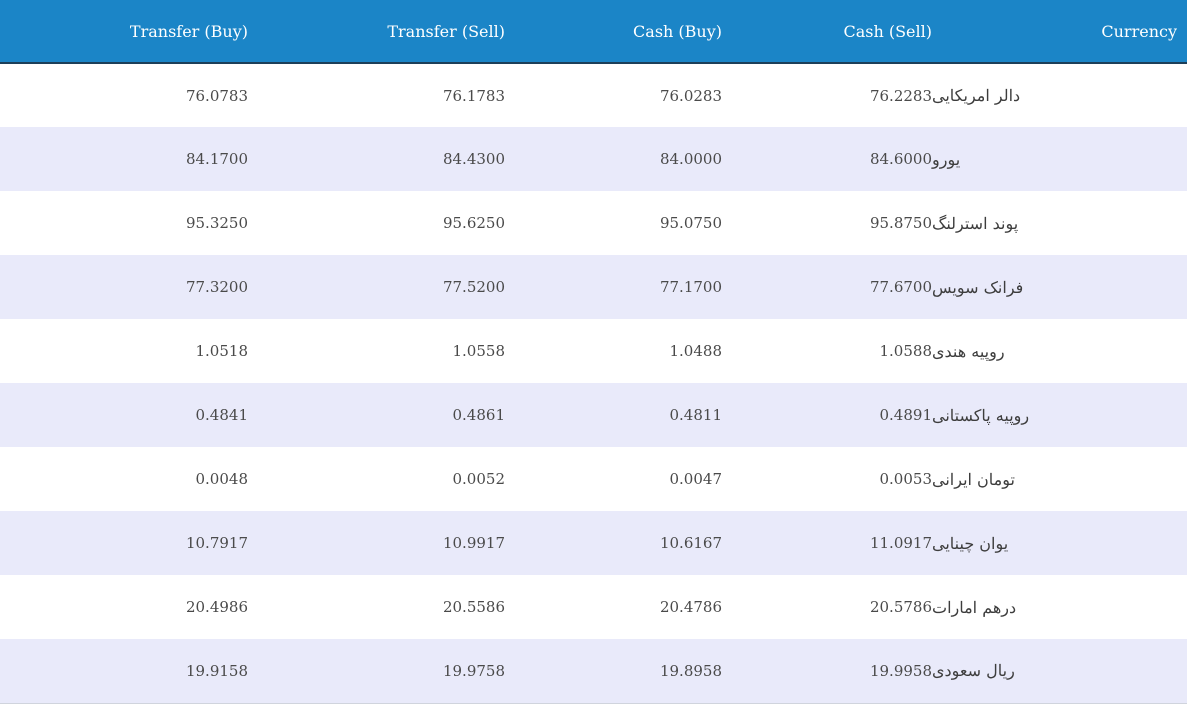 This screenshot has width=1187, height=707. What do you see at coordinates (900, 543) in the screenshot?
I see `cell-cash-sell: 11.0917` at bounding box center [900, 543].